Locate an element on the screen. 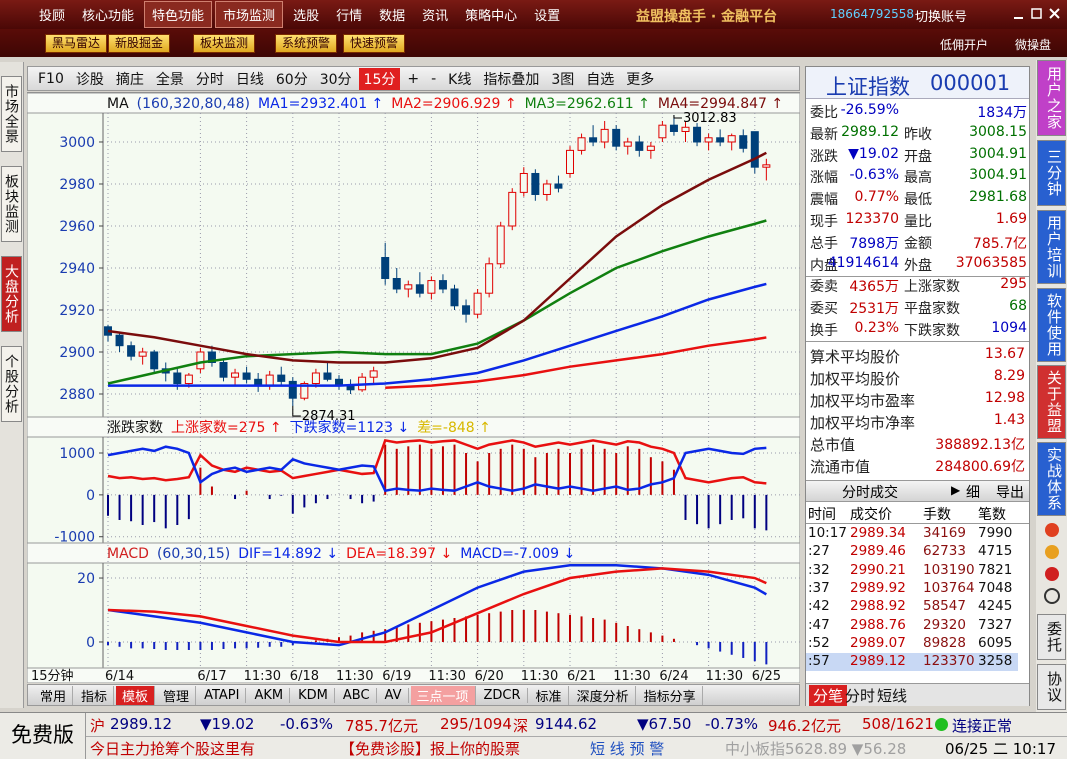  chart-tool: 日线 is located at coordinates (249, 79).